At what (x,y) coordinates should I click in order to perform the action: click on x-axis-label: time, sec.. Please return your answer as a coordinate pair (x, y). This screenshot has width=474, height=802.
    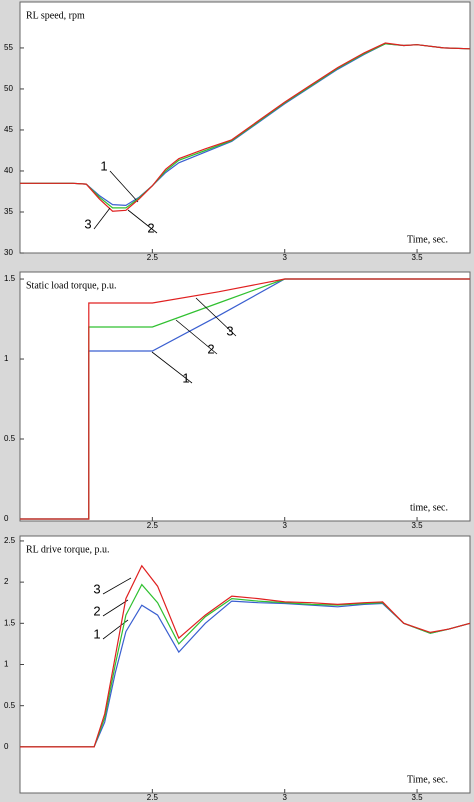
    Looking at the image, I should click on (429, 507).